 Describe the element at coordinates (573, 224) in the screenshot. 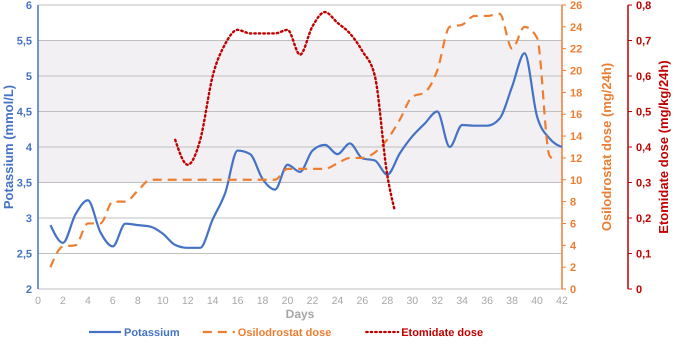

I see `y2-tick-label: 6` at that location.